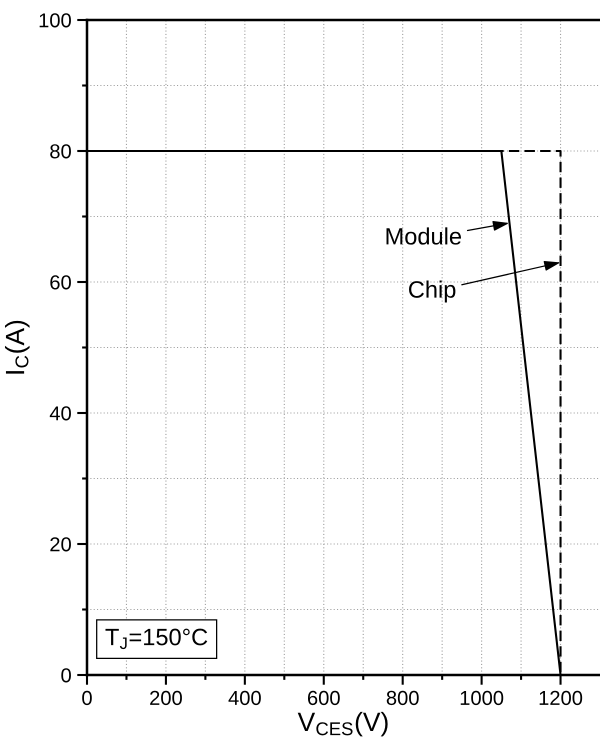 The height and width of the screenshot is (747, 600). What do you see at coordinates (324, 698) in the screenshot?
I see `x-tick-label: 600` at bounding box center [324, 698].